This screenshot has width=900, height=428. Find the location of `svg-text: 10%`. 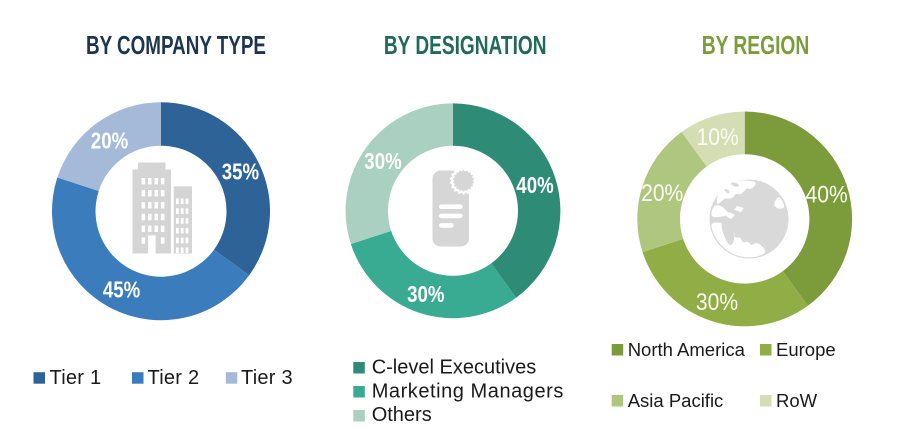

svg-text: 10% is located at coordinates (717, 137).